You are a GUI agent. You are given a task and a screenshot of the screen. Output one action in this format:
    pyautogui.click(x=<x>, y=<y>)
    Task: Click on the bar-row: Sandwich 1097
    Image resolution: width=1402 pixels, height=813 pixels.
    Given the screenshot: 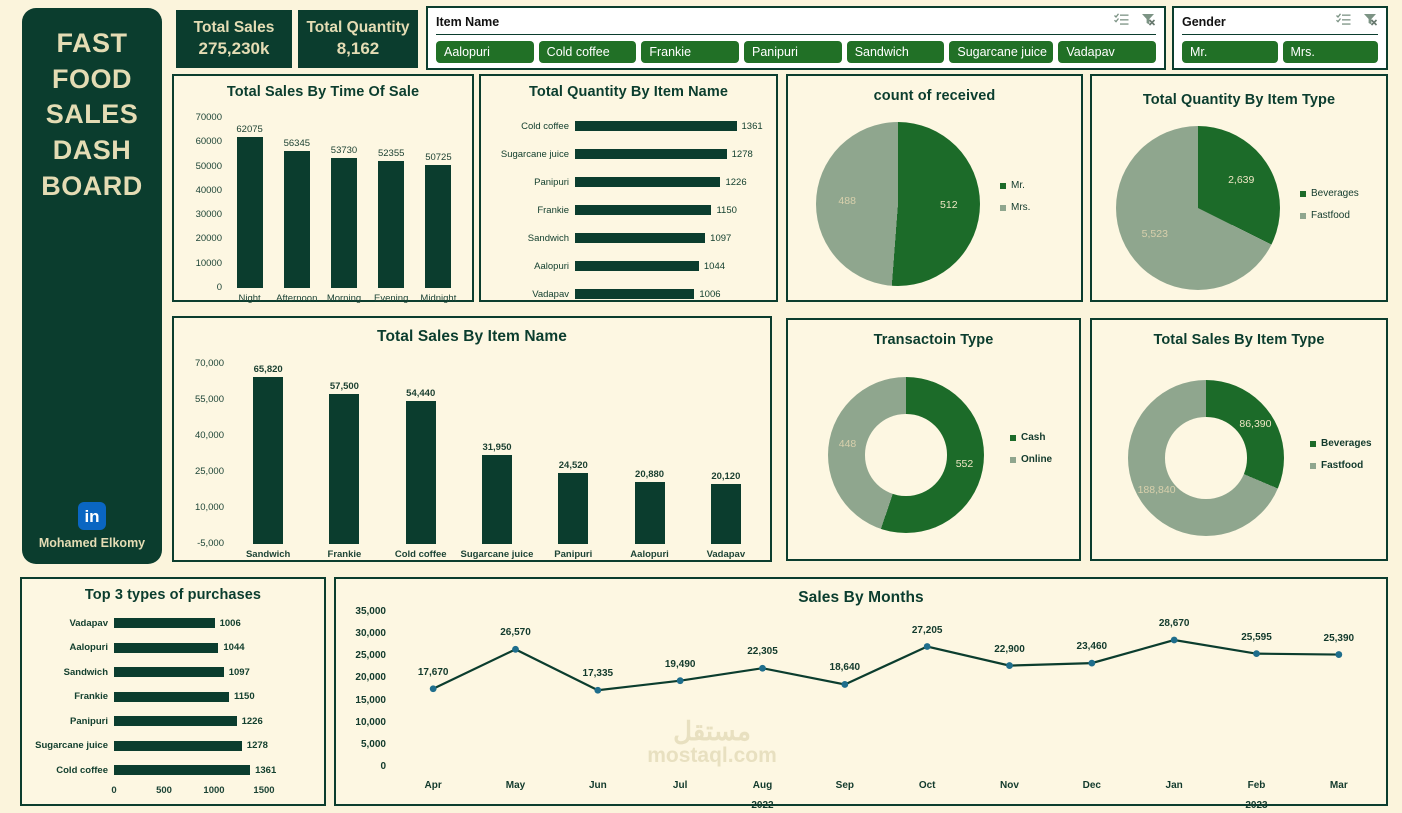 What is the action you would take?
    pyautogui.click(x=609, y=238)
    